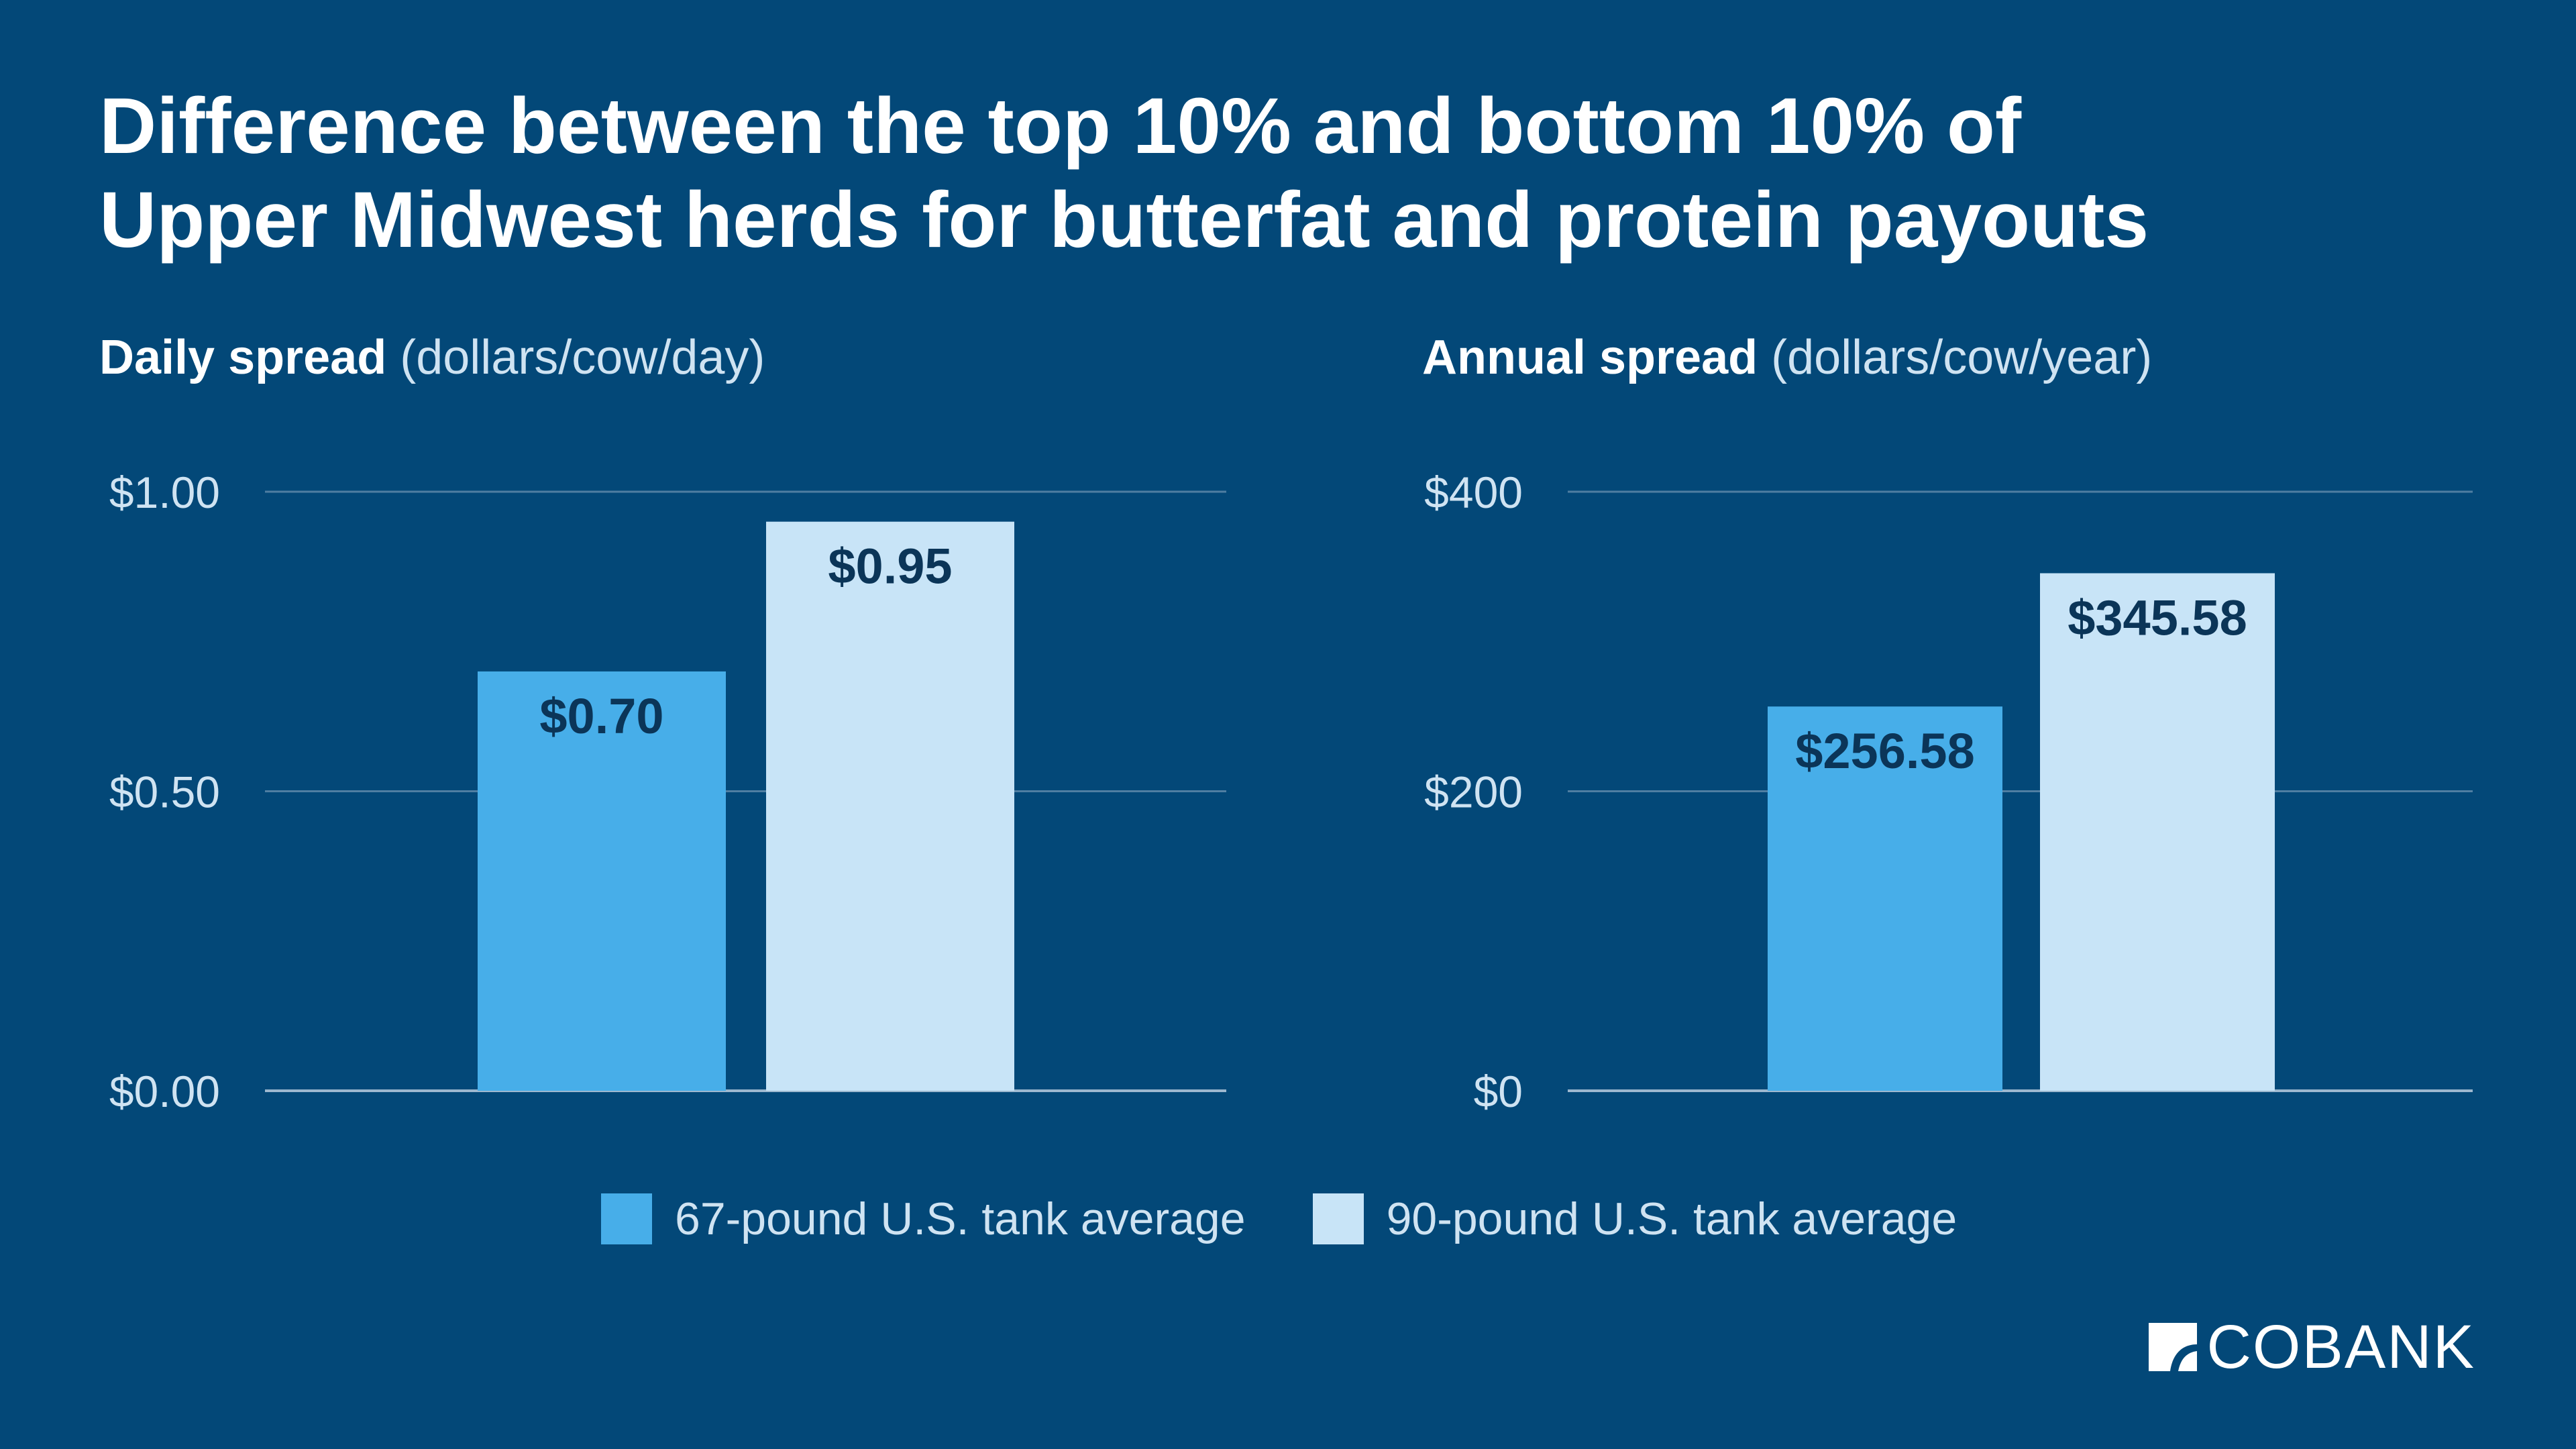 Image resolution: width=2576 pixels, height=1449 pixels. Describe the element at coordinates (601, 716) in the screenshot. I see `daily-bar-label-67-pound: $0.70` at that location.